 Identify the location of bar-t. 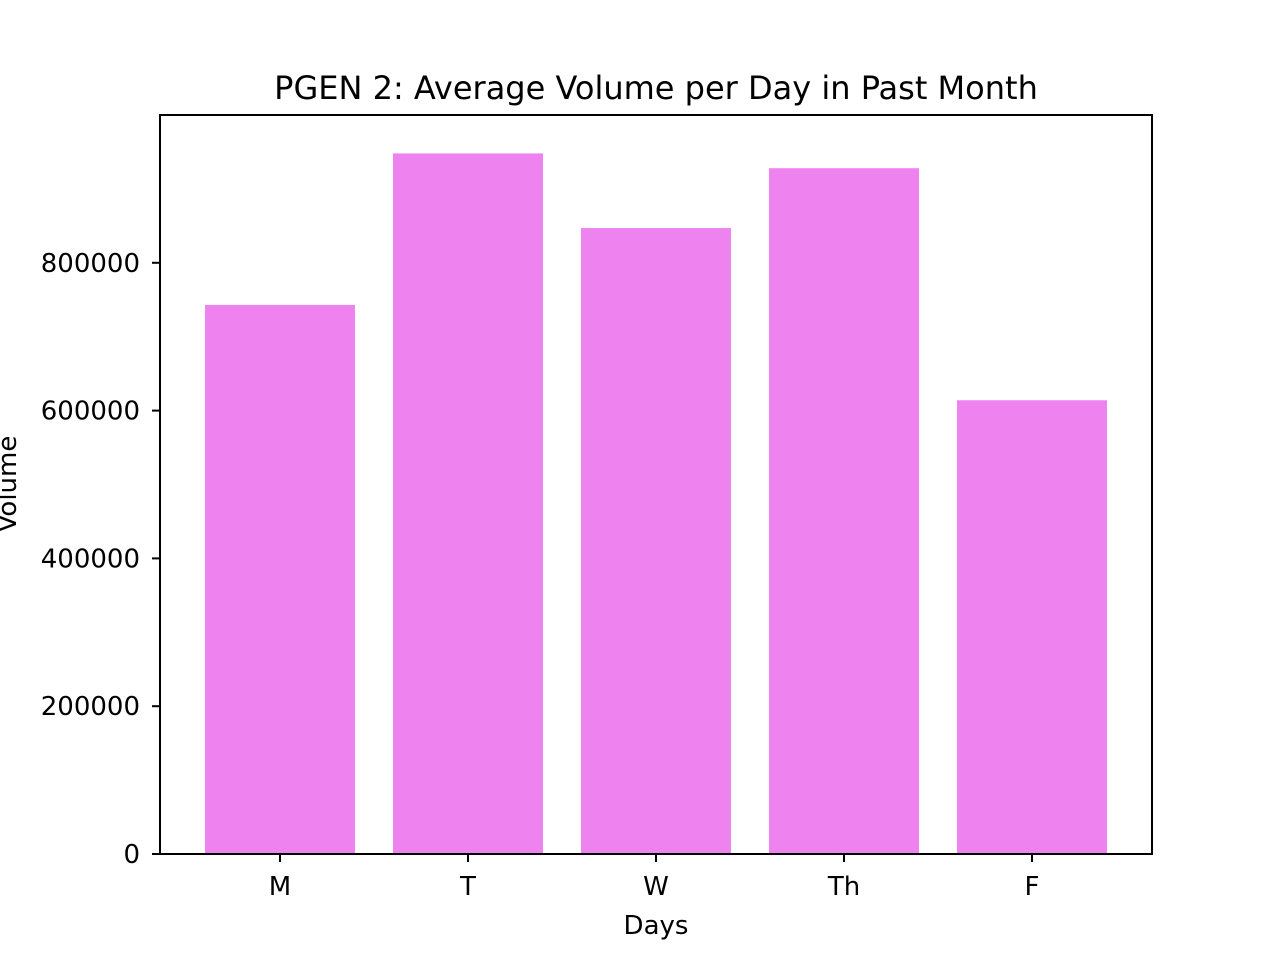
(468, 504).